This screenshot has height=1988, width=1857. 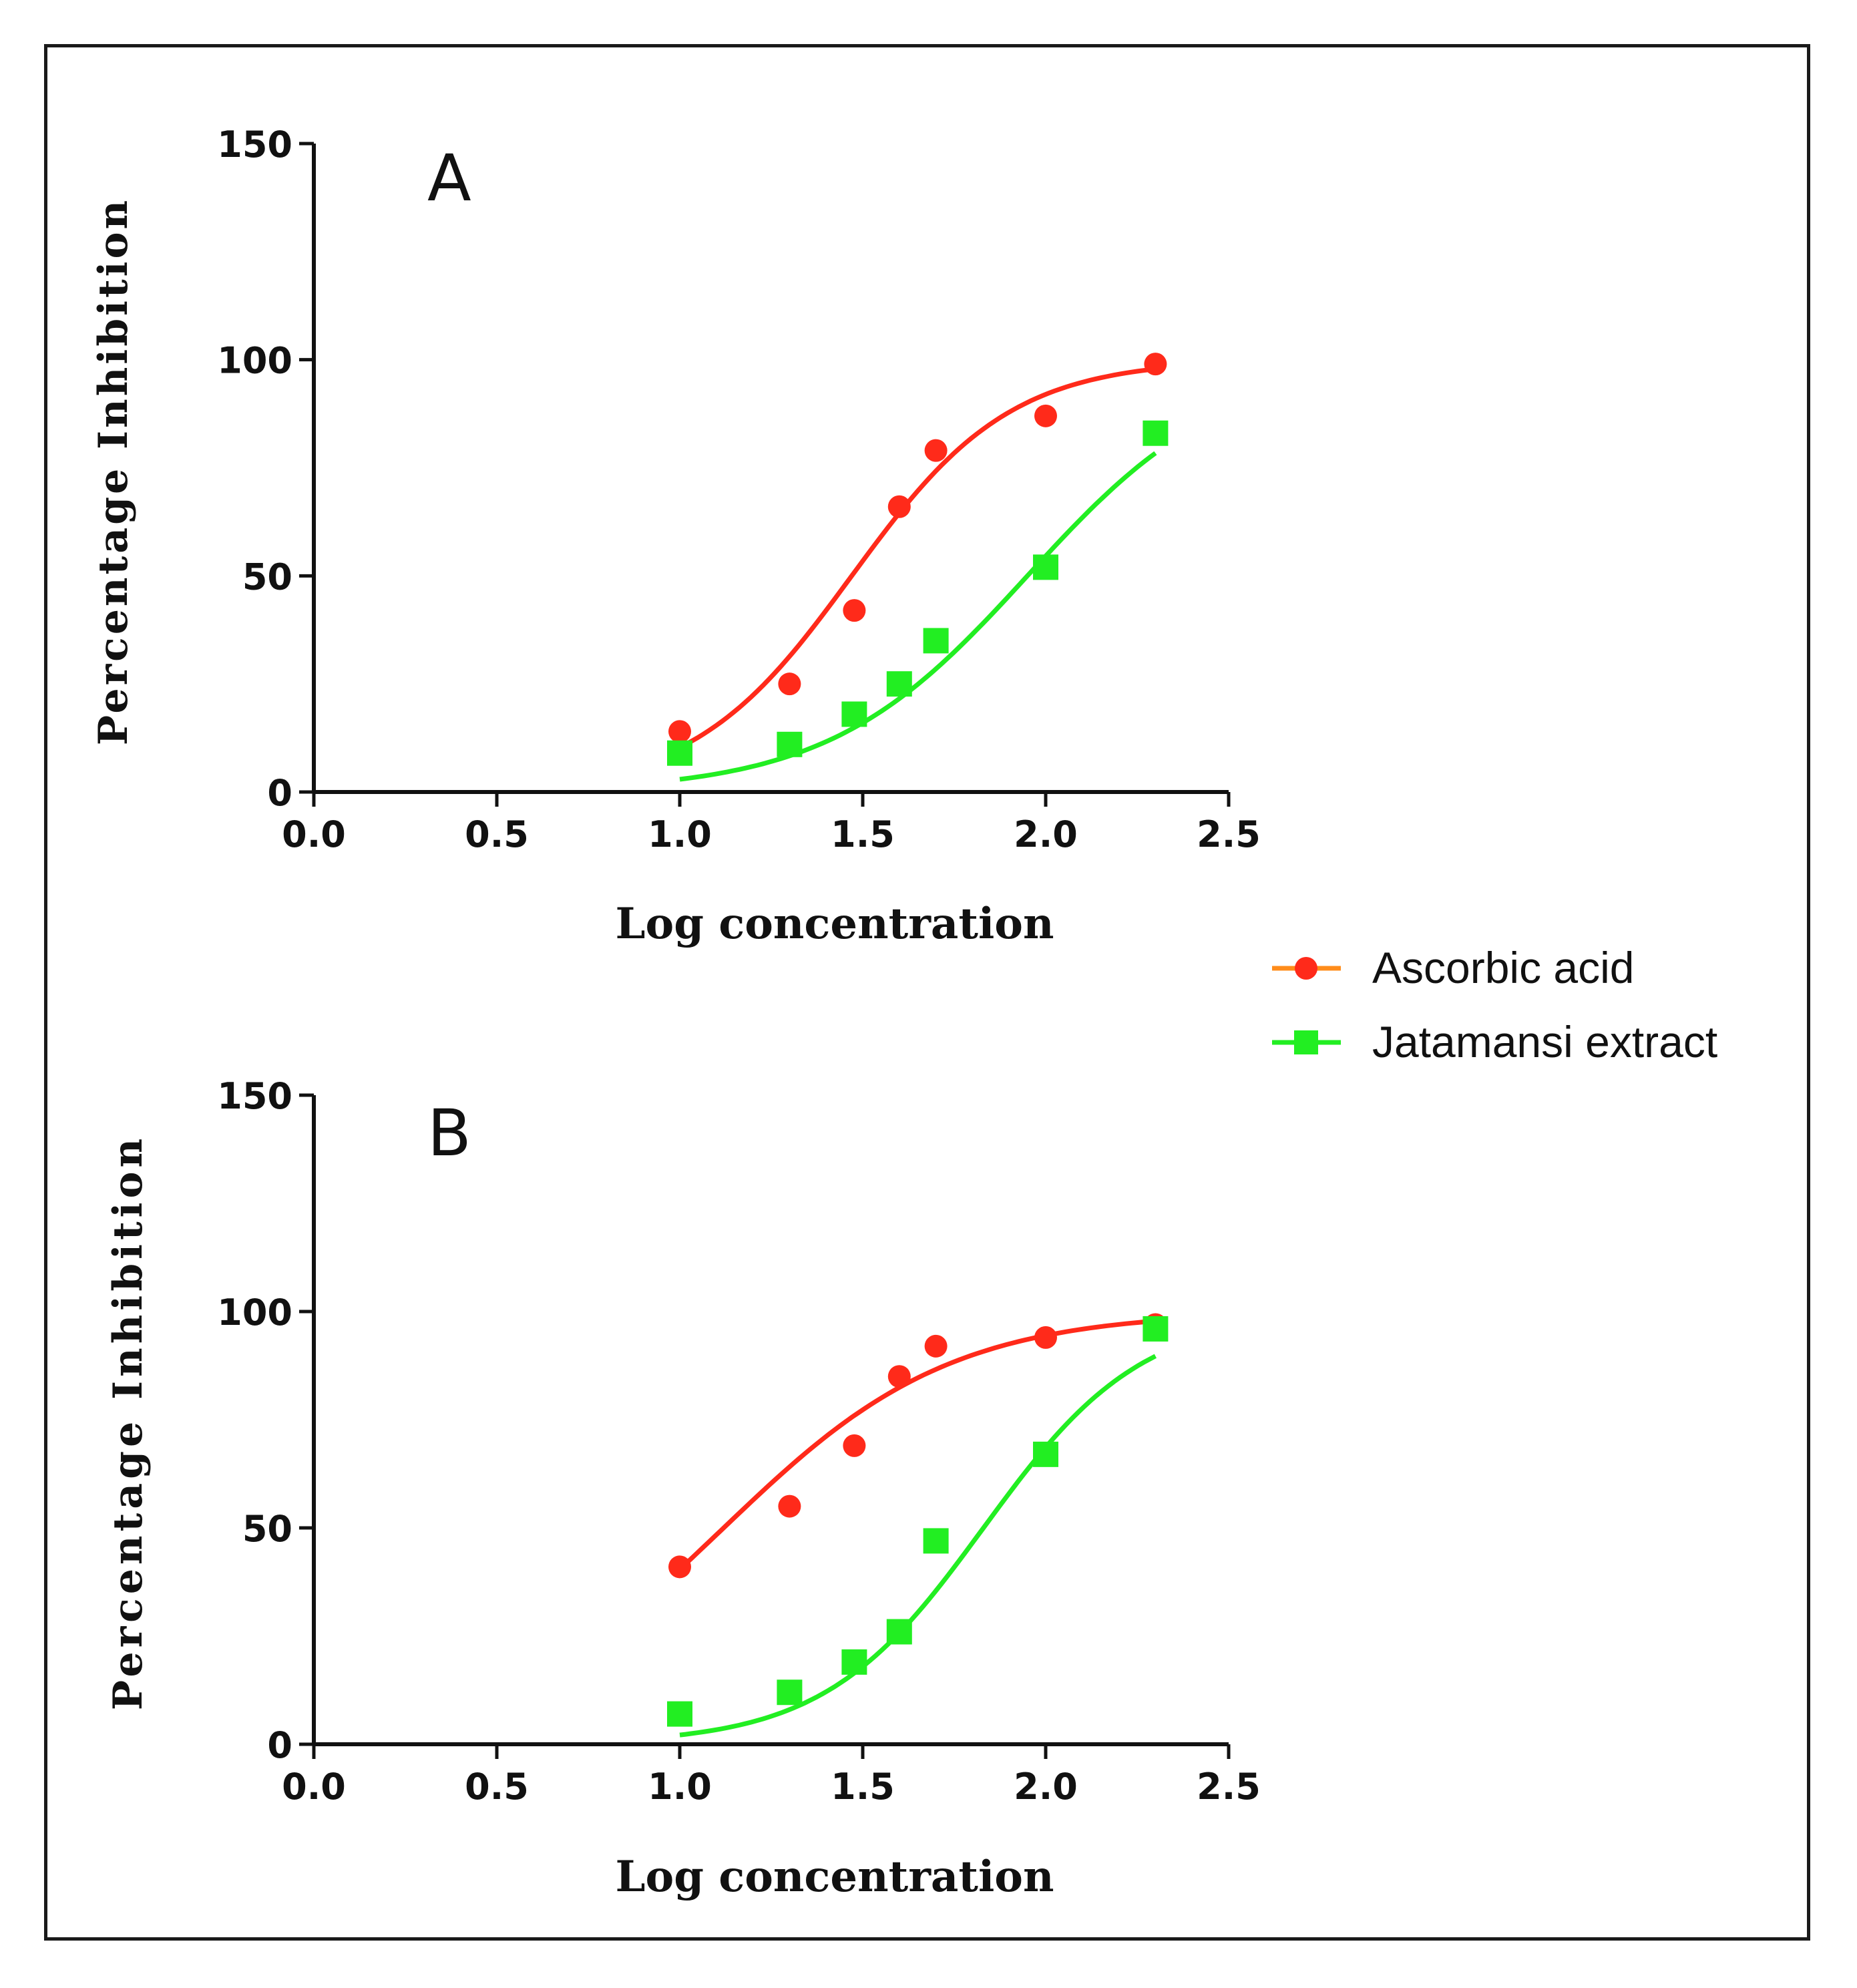 What do you see at coordinates (279, 793) in the screenshot?
I see `panel-a-y-tick-label: 0` at bounding box center [279, 793].